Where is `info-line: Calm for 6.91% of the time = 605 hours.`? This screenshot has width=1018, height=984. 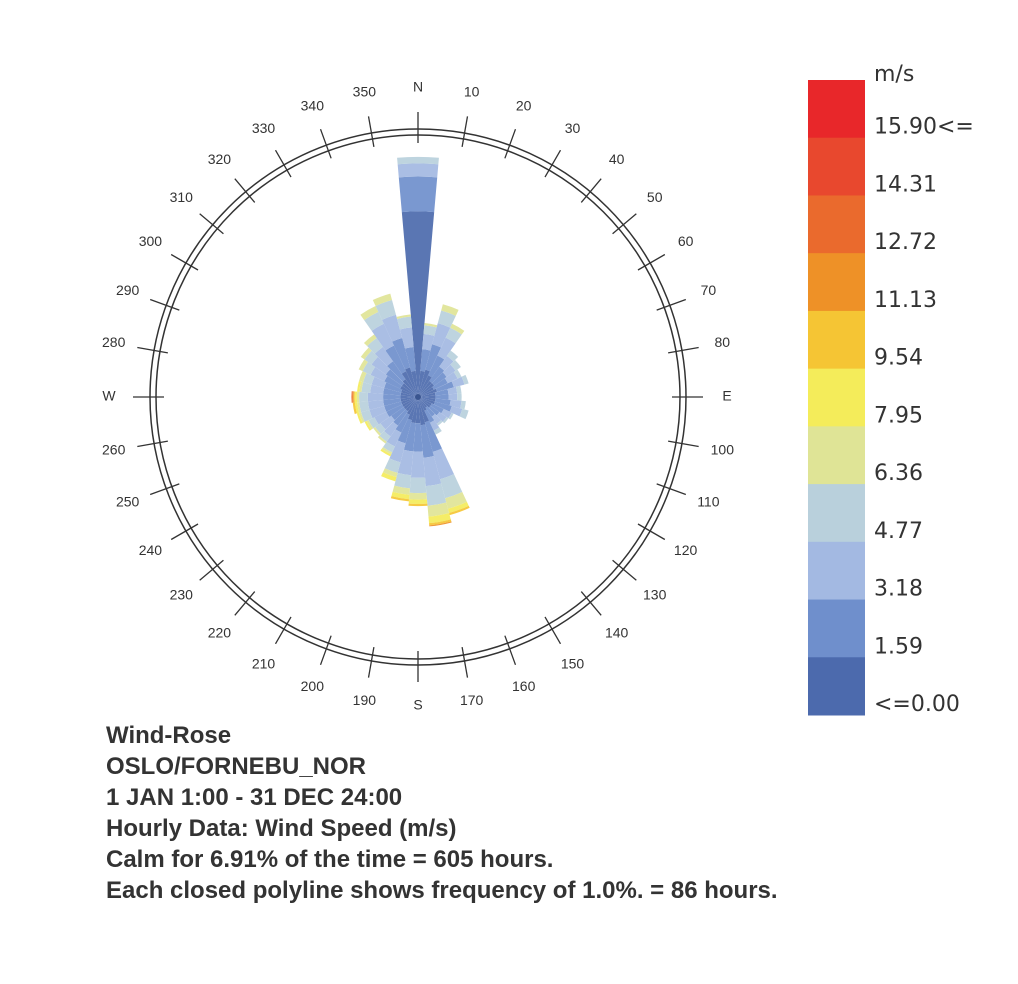
info-line: Calm for 6.91% of the time = 605 hours. is located at coordinates (329, 859).